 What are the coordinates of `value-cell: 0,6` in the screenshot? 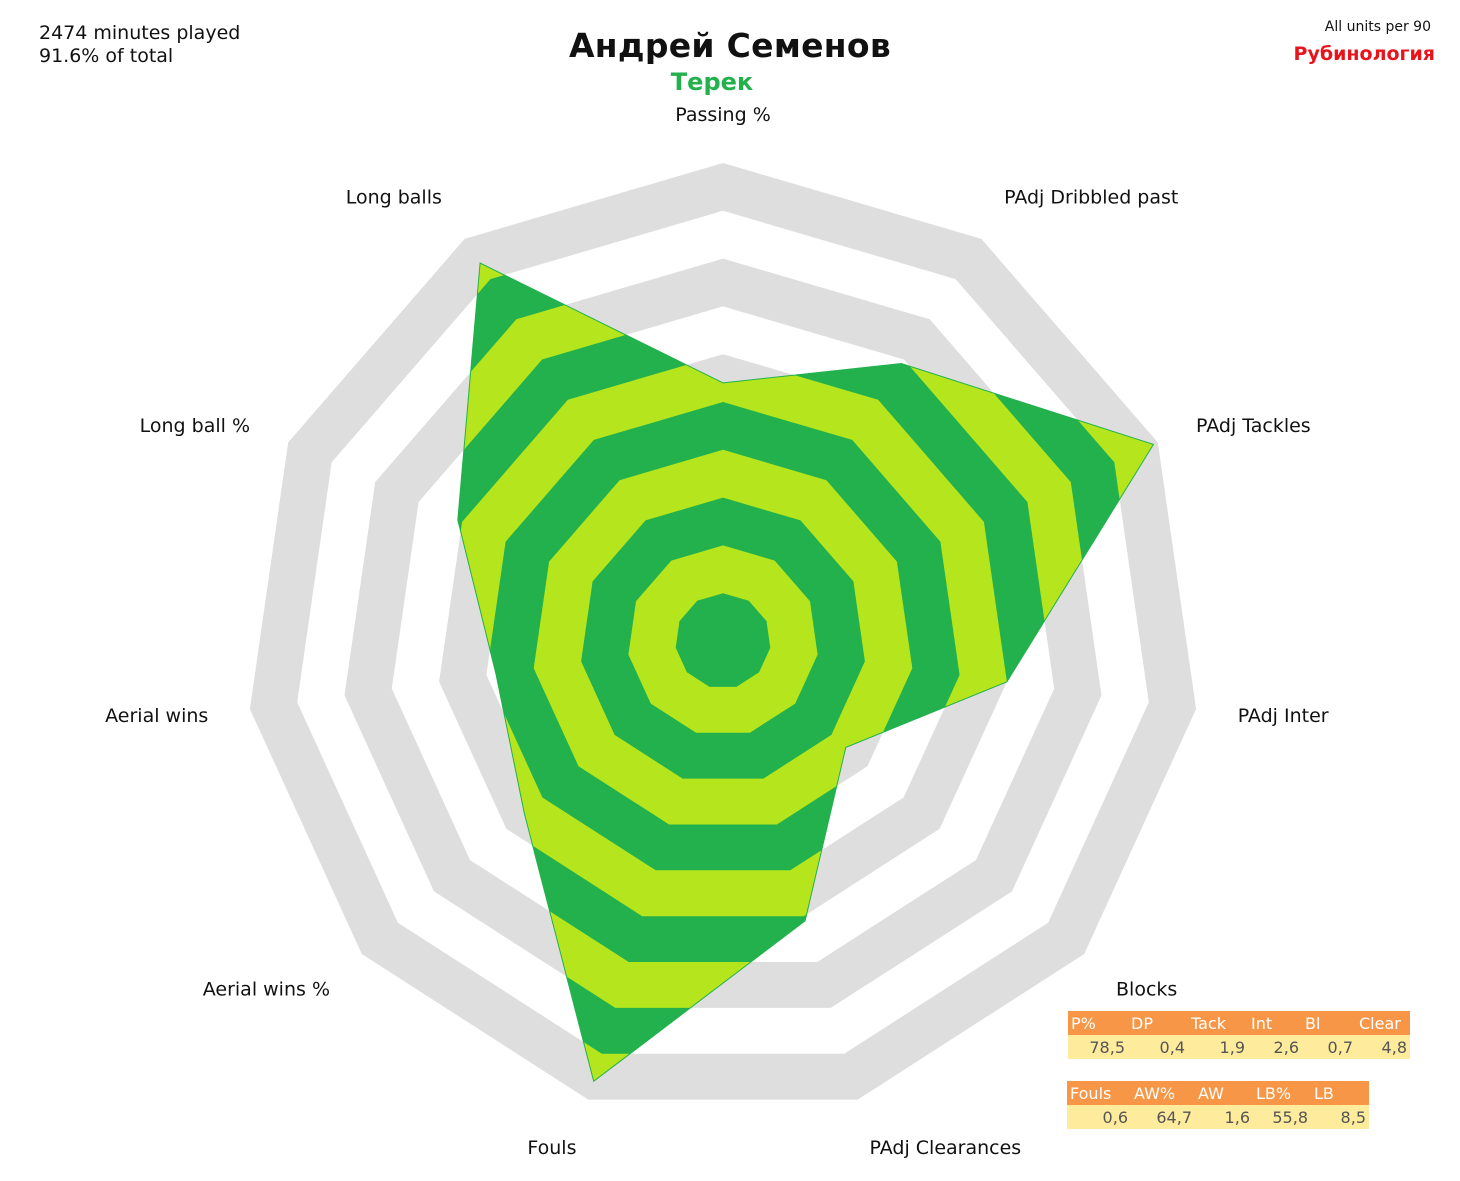 It's located at (1099, 1117).